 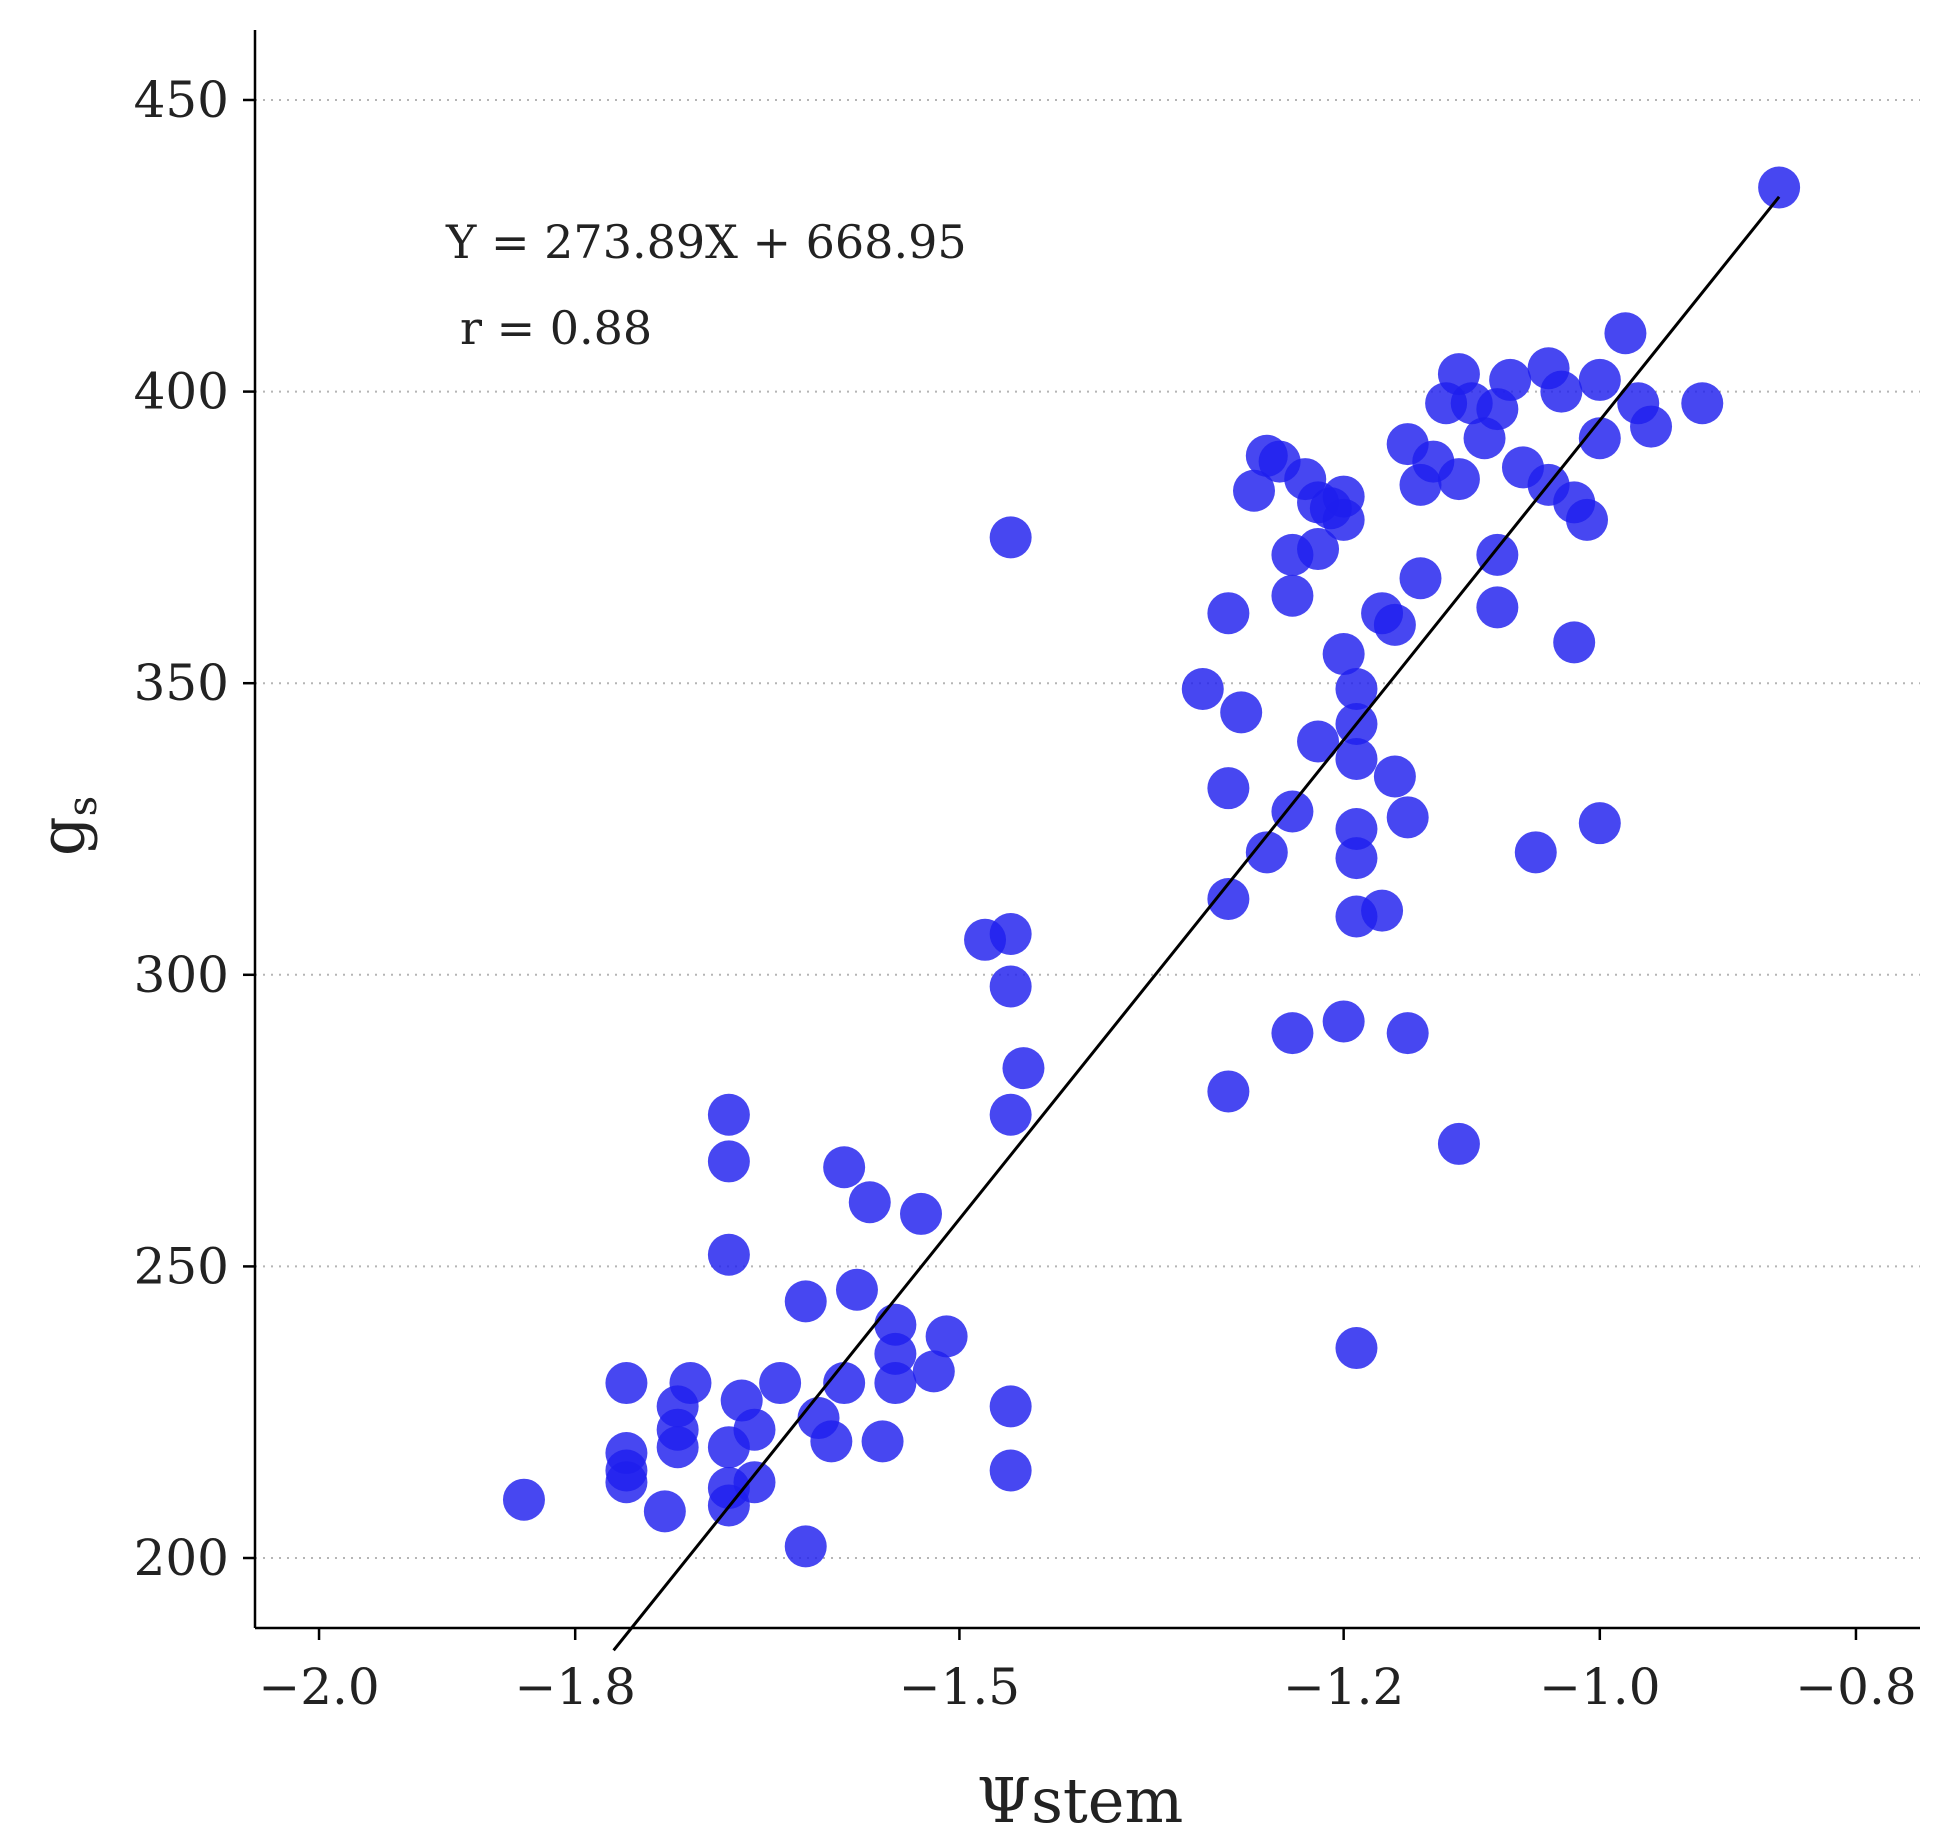 I want to click on y-axis-title-sub: s, so click(x=83, y=806).